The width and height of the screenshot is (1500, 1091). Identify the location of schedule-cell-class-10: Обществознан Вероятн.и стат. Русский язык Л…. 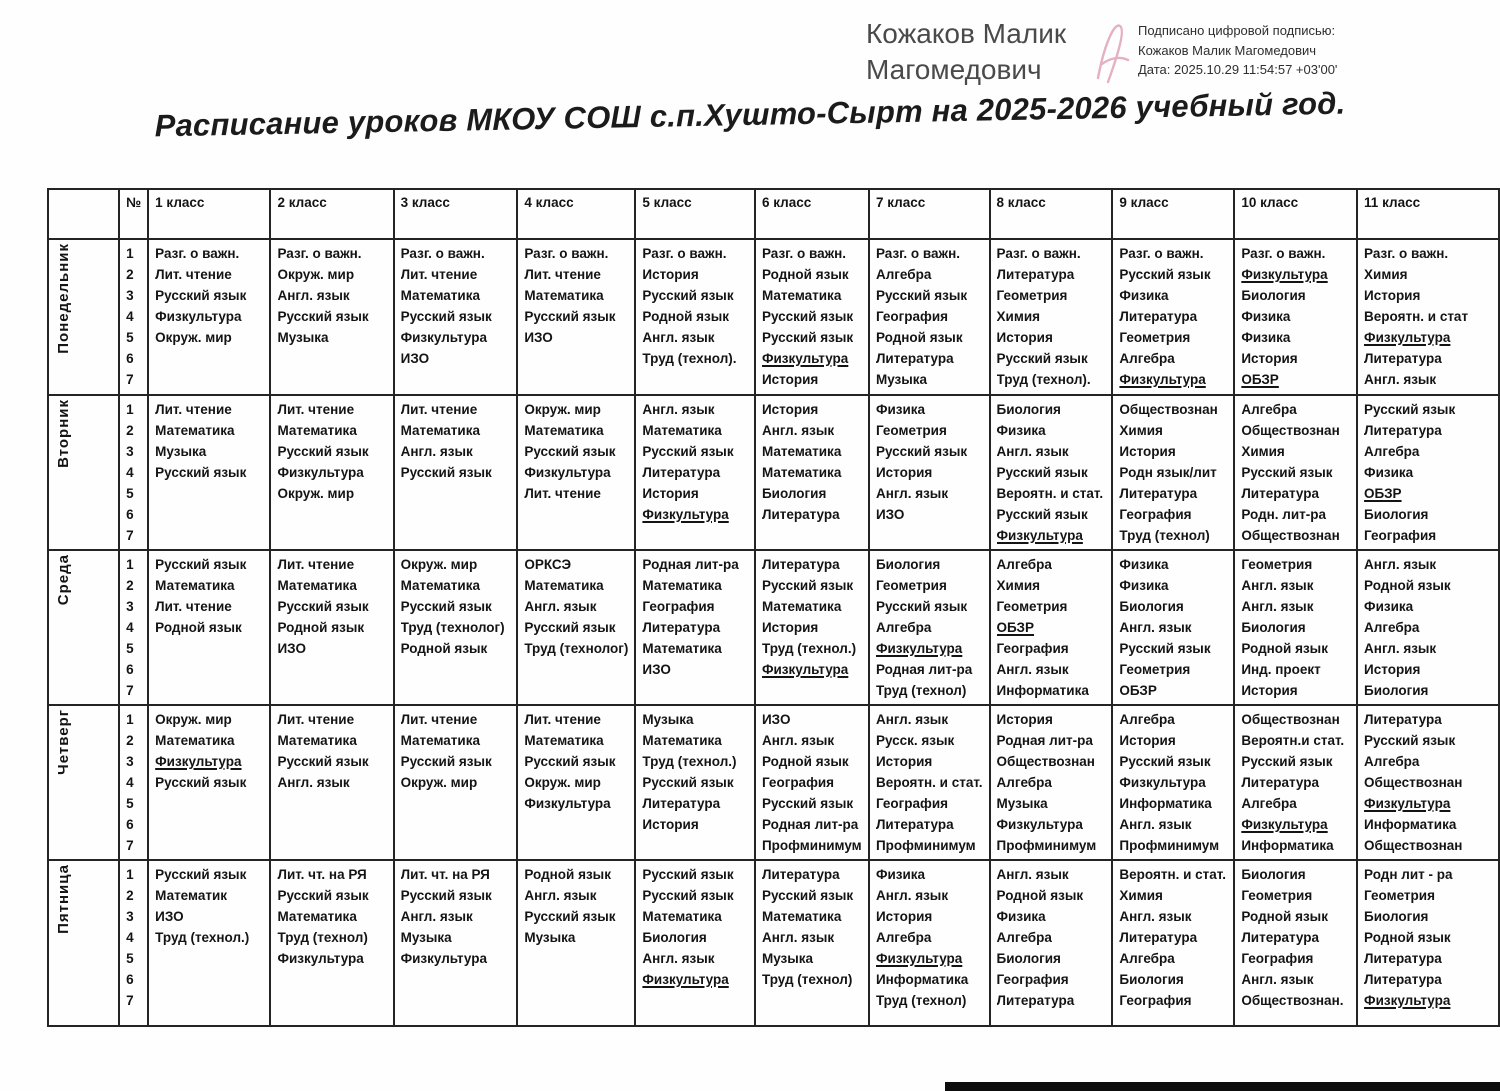
(1296, 782).